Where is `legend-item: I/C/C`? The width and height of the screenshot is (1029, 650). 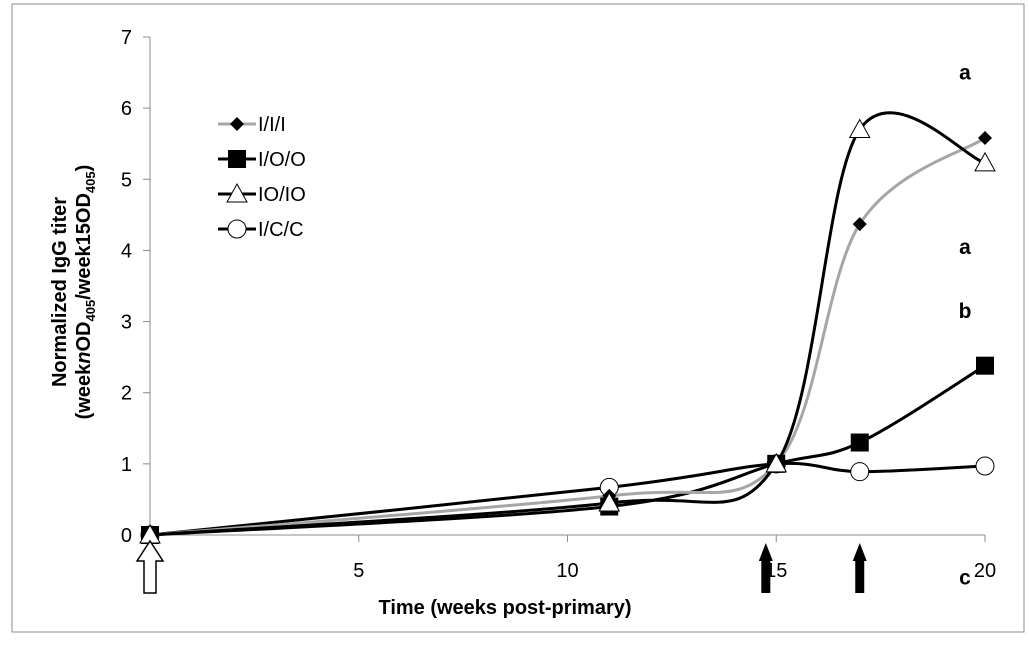
legend-item: I/C/C is located at coordinates (261, 230).